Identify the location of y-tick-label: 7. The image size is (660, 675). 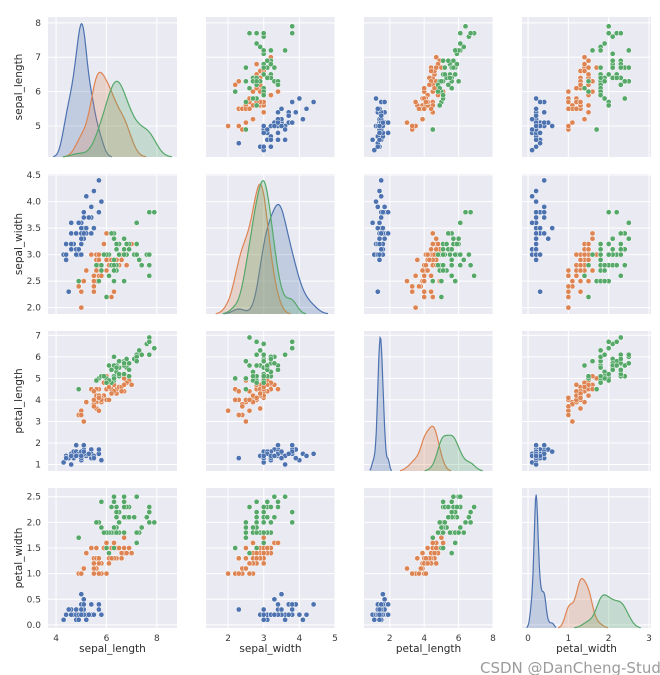
(38, 58).